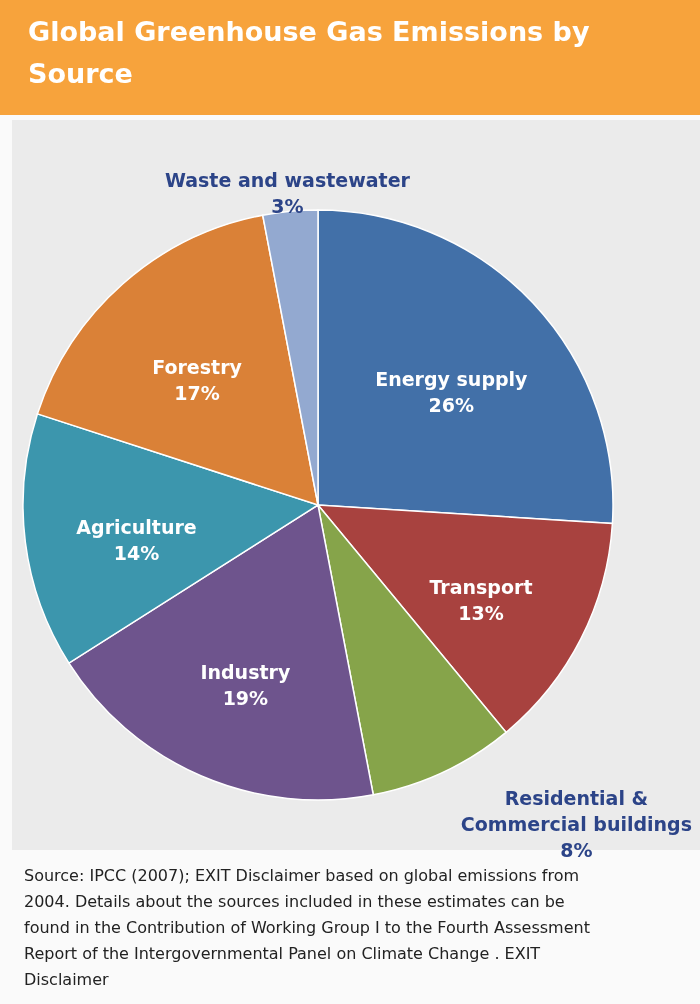 This screenshot has height=1004, width=700. I want to click on data-label: 14%, so click(136, 552).